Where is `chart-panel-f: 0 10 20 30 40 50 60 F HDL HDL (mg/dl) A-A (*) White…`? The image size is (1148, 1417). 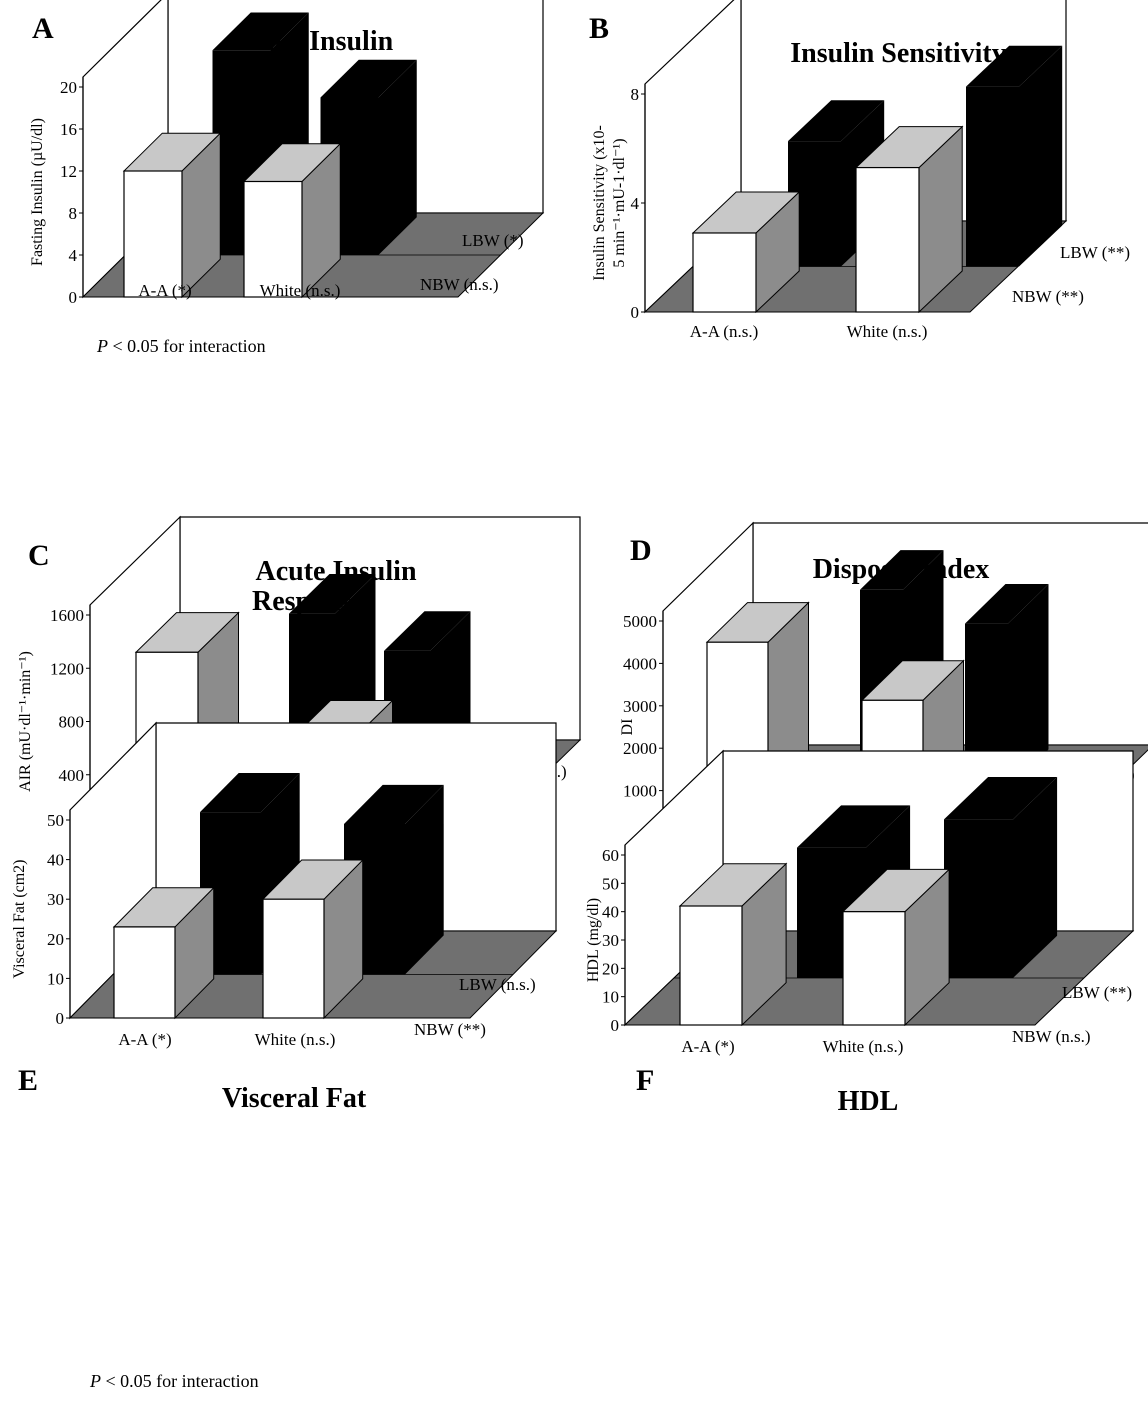
chart-panel-f: 0 10 20 30 40 50 60 F HDL HDL (mg/dl) A-A (*) White… is located at coordinates (860, 933).